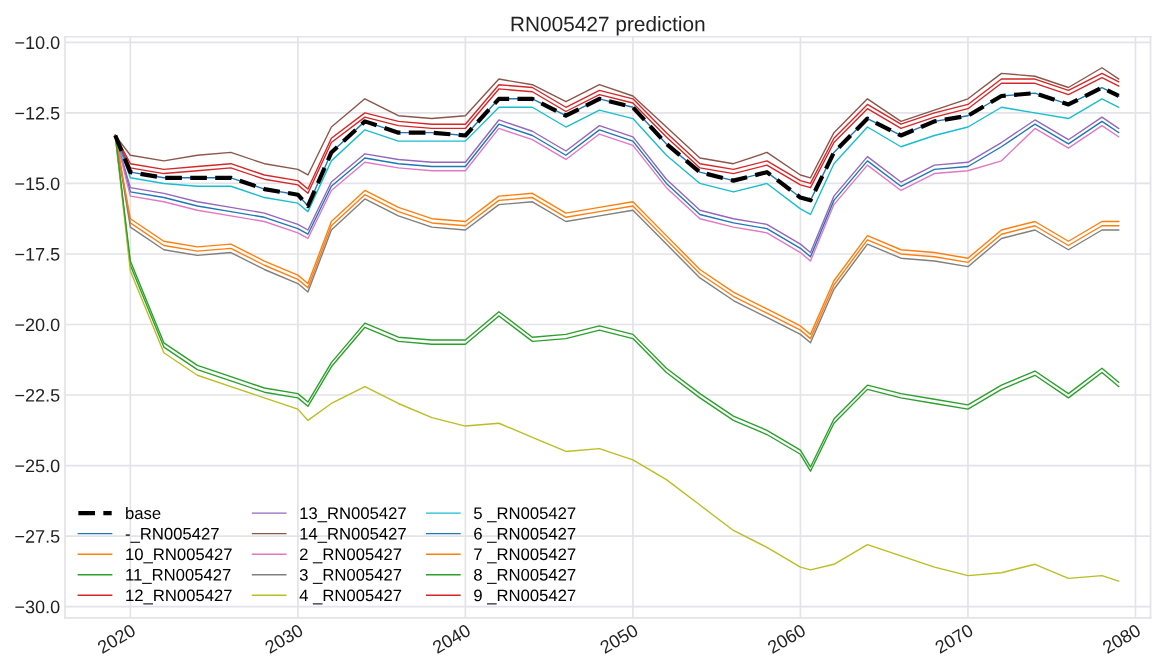  I want to click on x-tick-label: 2060, so click(786, 638).